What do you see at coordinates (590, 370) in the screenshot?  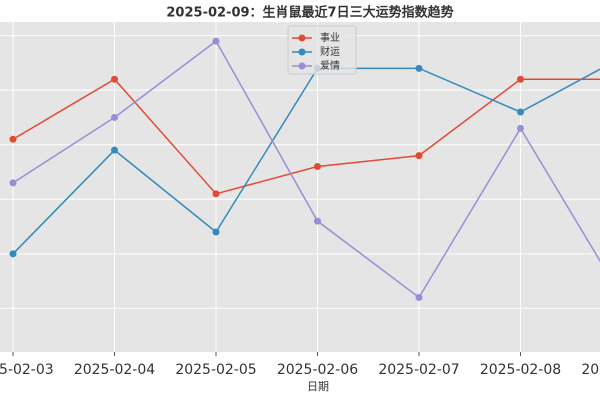 I see `x-tick-label: 2025-02-09` at bounding box center [590, 370].